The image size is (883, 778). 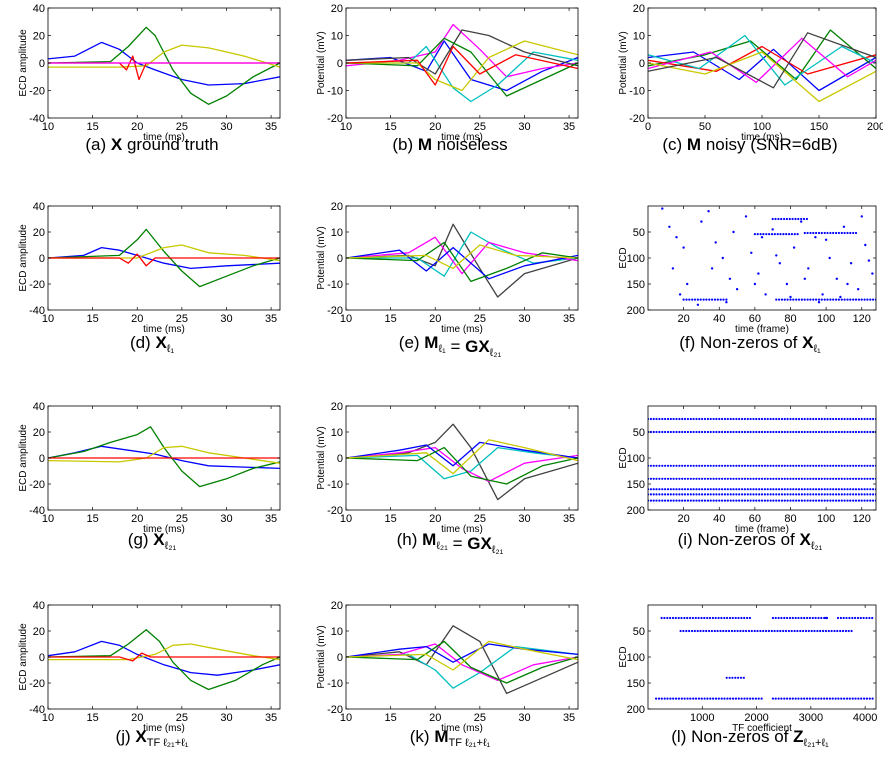 What do you see at coordinates (462, 137) in the screenshot?
I see `x-axis-label: time (ms)` at bounding box center [462, 137].